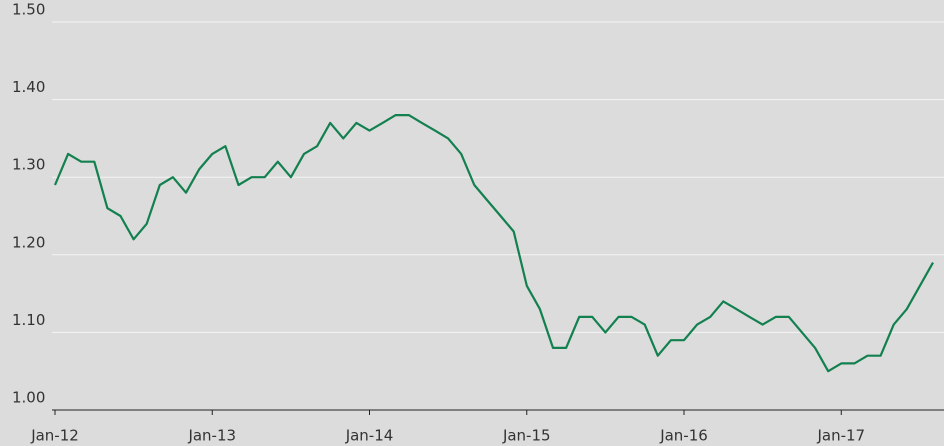 Image resolution: width=944 pixels, height=446 pixels. I want to click on x-tick-label: Jan-12, so click(54, 436).